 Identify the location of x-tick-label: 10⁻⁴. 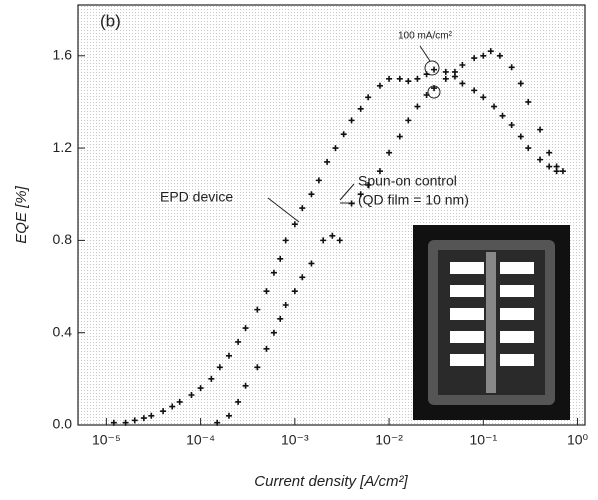
(200, 440).